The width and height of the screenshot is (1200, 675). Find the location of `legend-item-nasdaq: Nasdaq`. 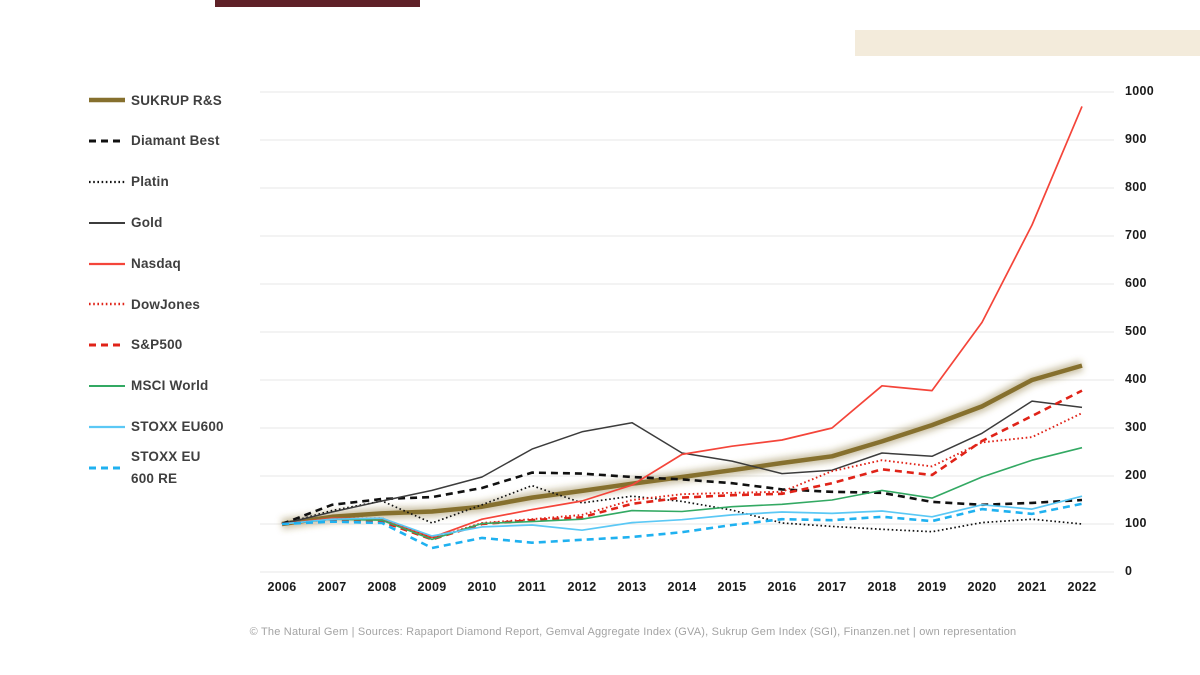

legend-item-nasdaq: Nasdaq is located at coordinates (173, 263).